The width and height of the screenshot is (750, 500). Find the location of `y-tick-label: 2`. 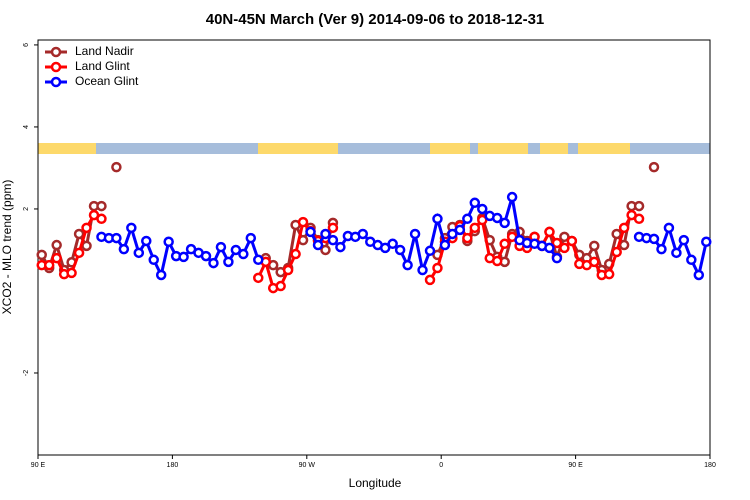

y-tick-label: 2 is located at coordinates (26, 209).